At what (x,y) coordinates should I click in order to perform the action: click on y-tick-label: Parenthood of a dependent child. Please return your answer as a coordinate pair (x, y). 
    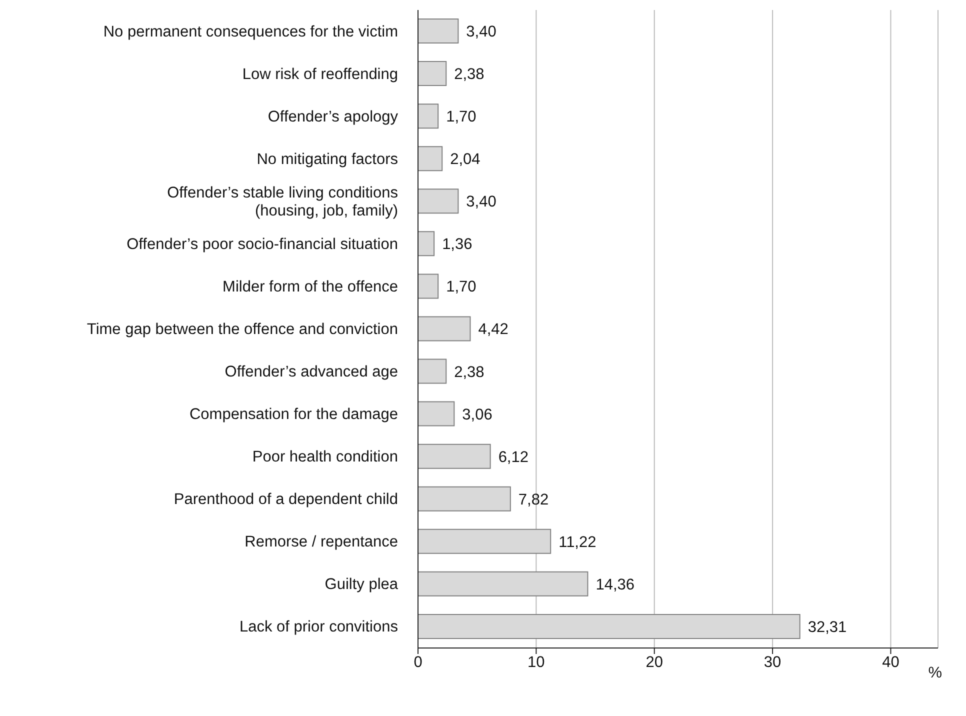
    Looking at the image, I should click on (286, 499).